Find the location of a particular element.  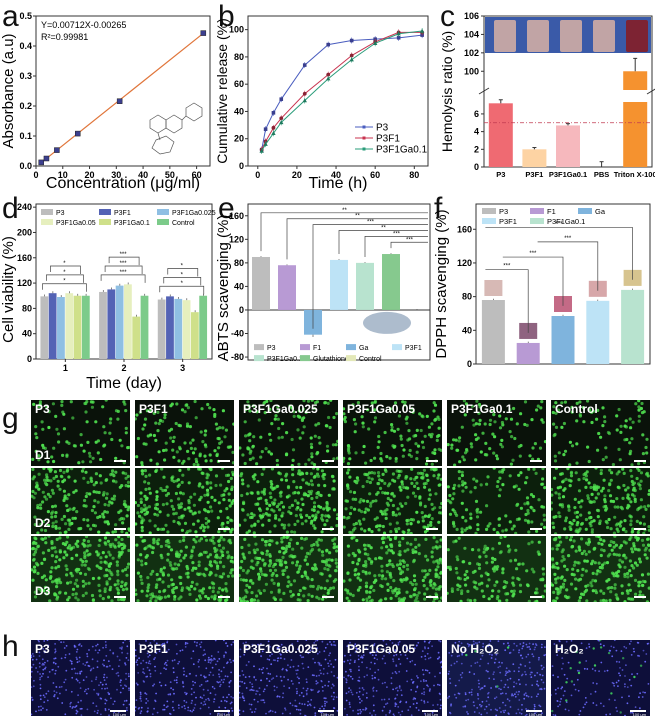

y-tick-label: 40 is located at coordinates (239, 111).